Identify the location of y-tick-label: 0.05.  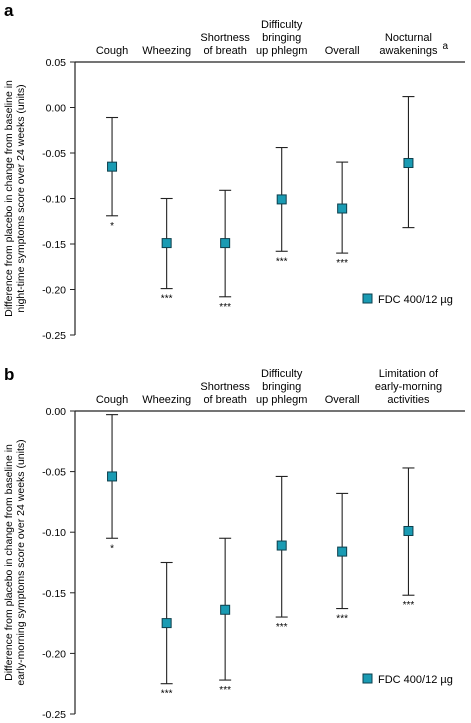
(56, 63).